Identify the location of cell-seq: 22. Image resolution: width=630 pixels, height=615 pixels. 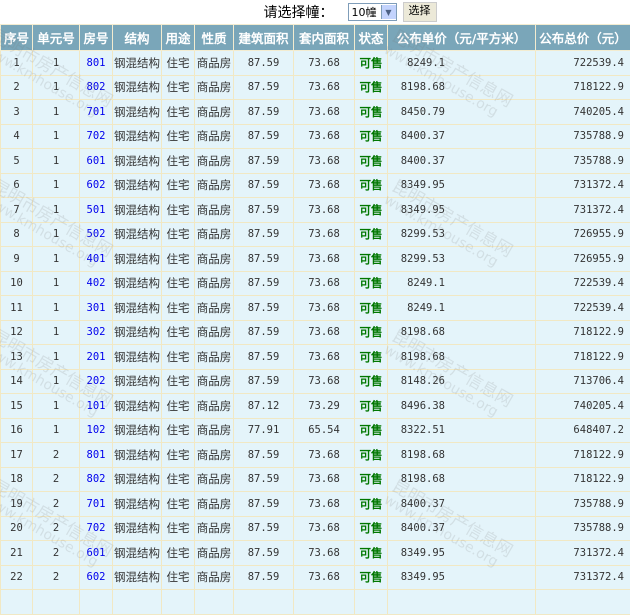
(17, 577).